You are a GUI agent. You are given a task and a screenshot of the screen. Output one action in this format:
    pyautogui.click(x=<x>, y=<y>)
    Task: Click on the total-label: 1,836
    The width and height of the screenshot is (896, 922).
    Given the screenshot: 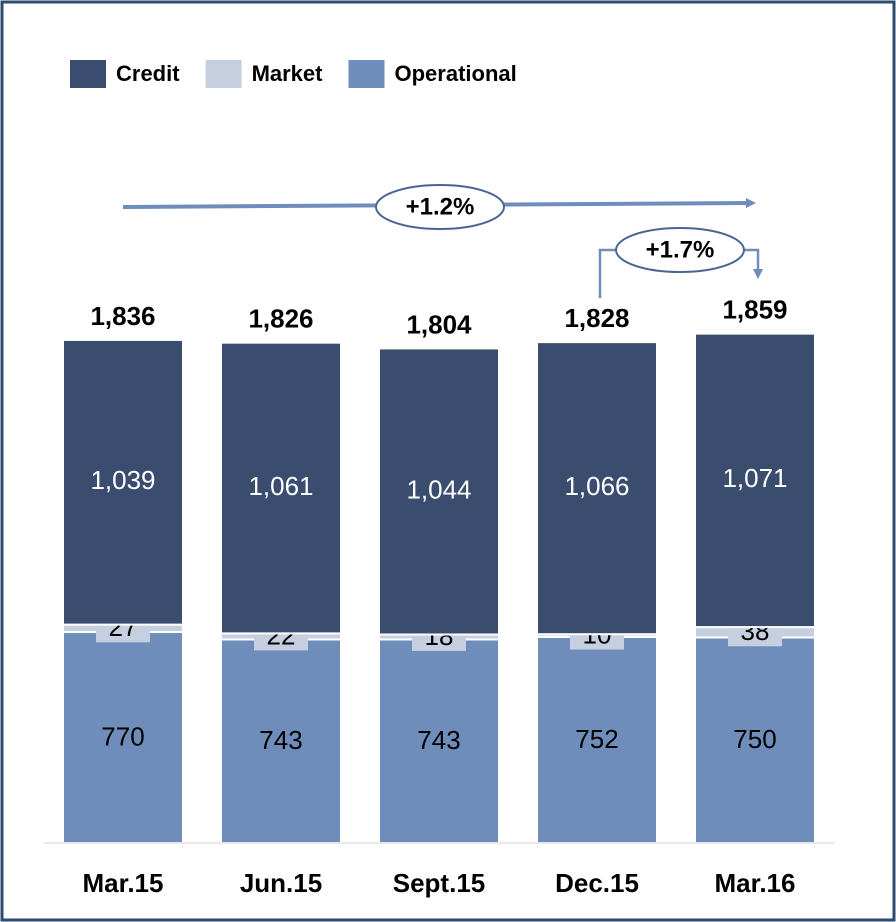 What is the action you would take?
    pyautogui.click(x=122, y=316)
    